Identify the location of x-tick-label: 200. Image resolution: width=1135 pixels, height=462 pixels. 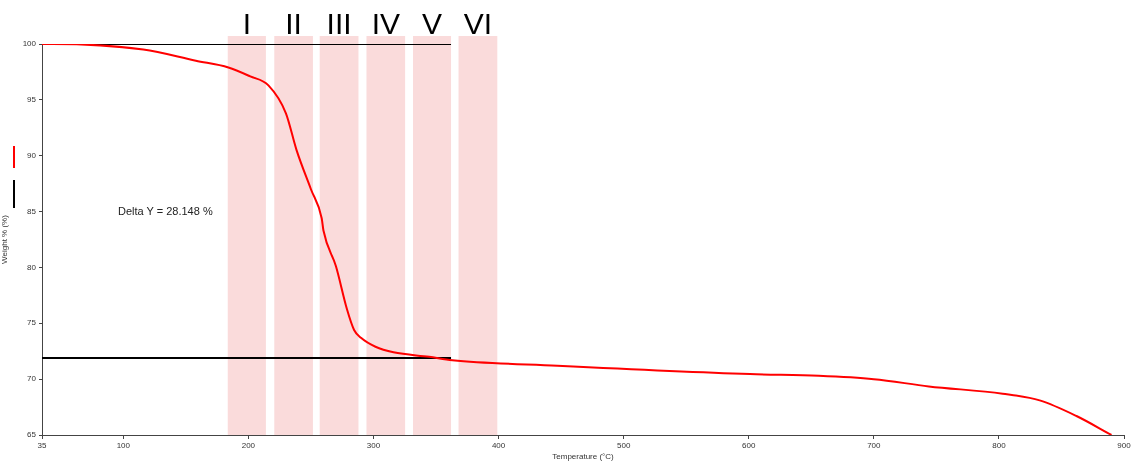
(248, 445).